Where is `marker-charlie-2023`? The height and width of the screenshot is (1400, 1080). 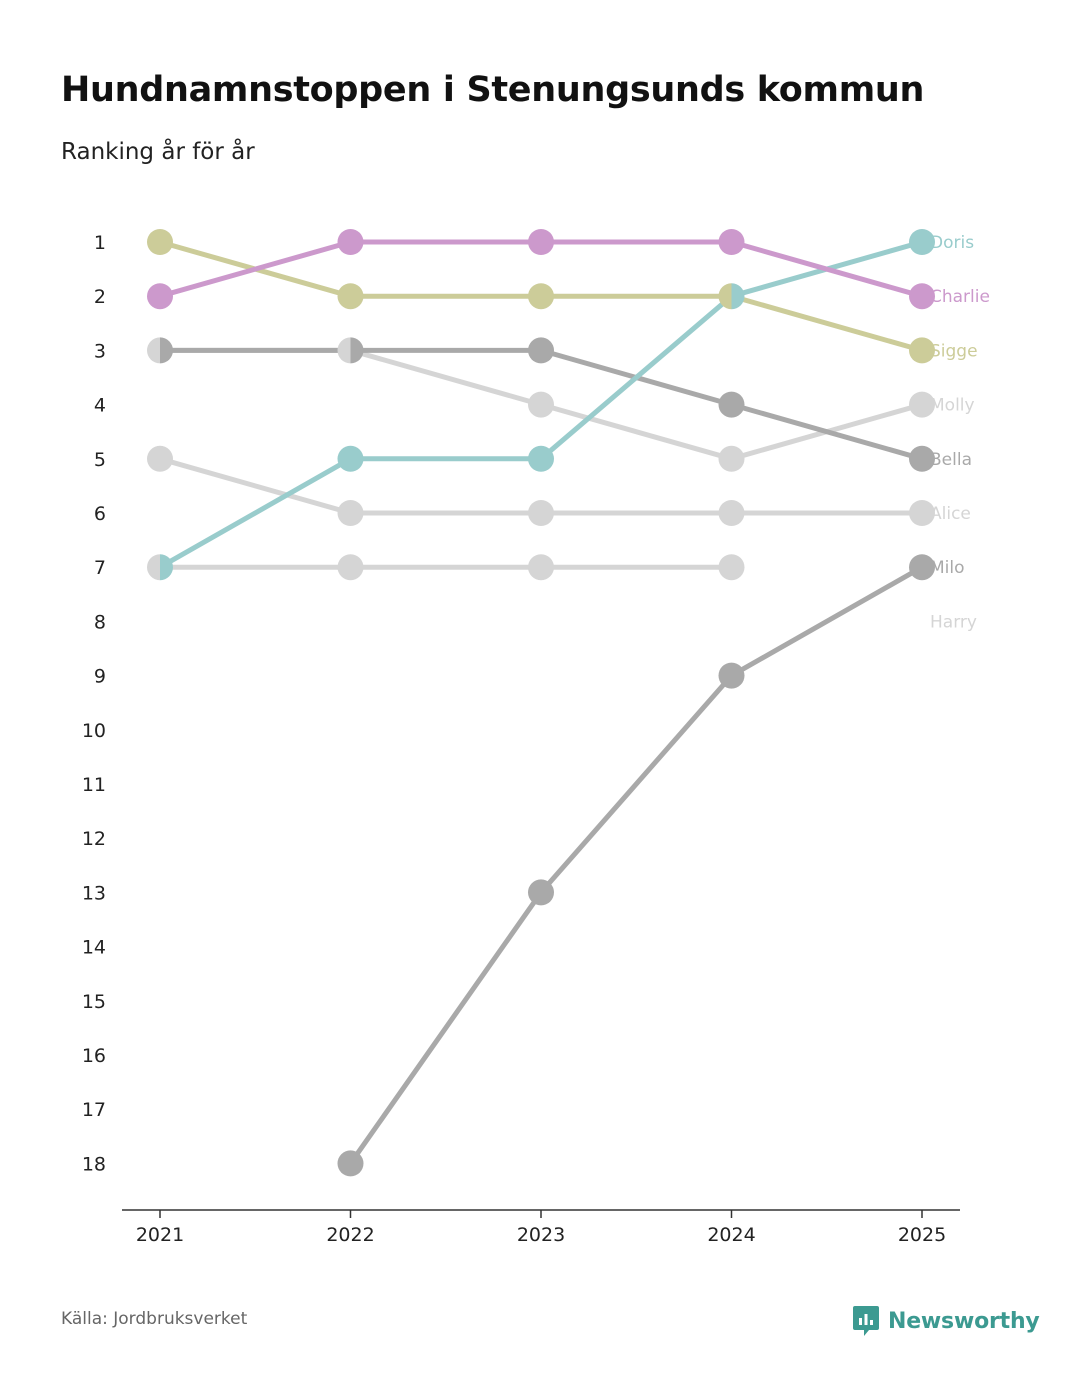 marker-charlie-2023 is located at coordinates (541, 242).